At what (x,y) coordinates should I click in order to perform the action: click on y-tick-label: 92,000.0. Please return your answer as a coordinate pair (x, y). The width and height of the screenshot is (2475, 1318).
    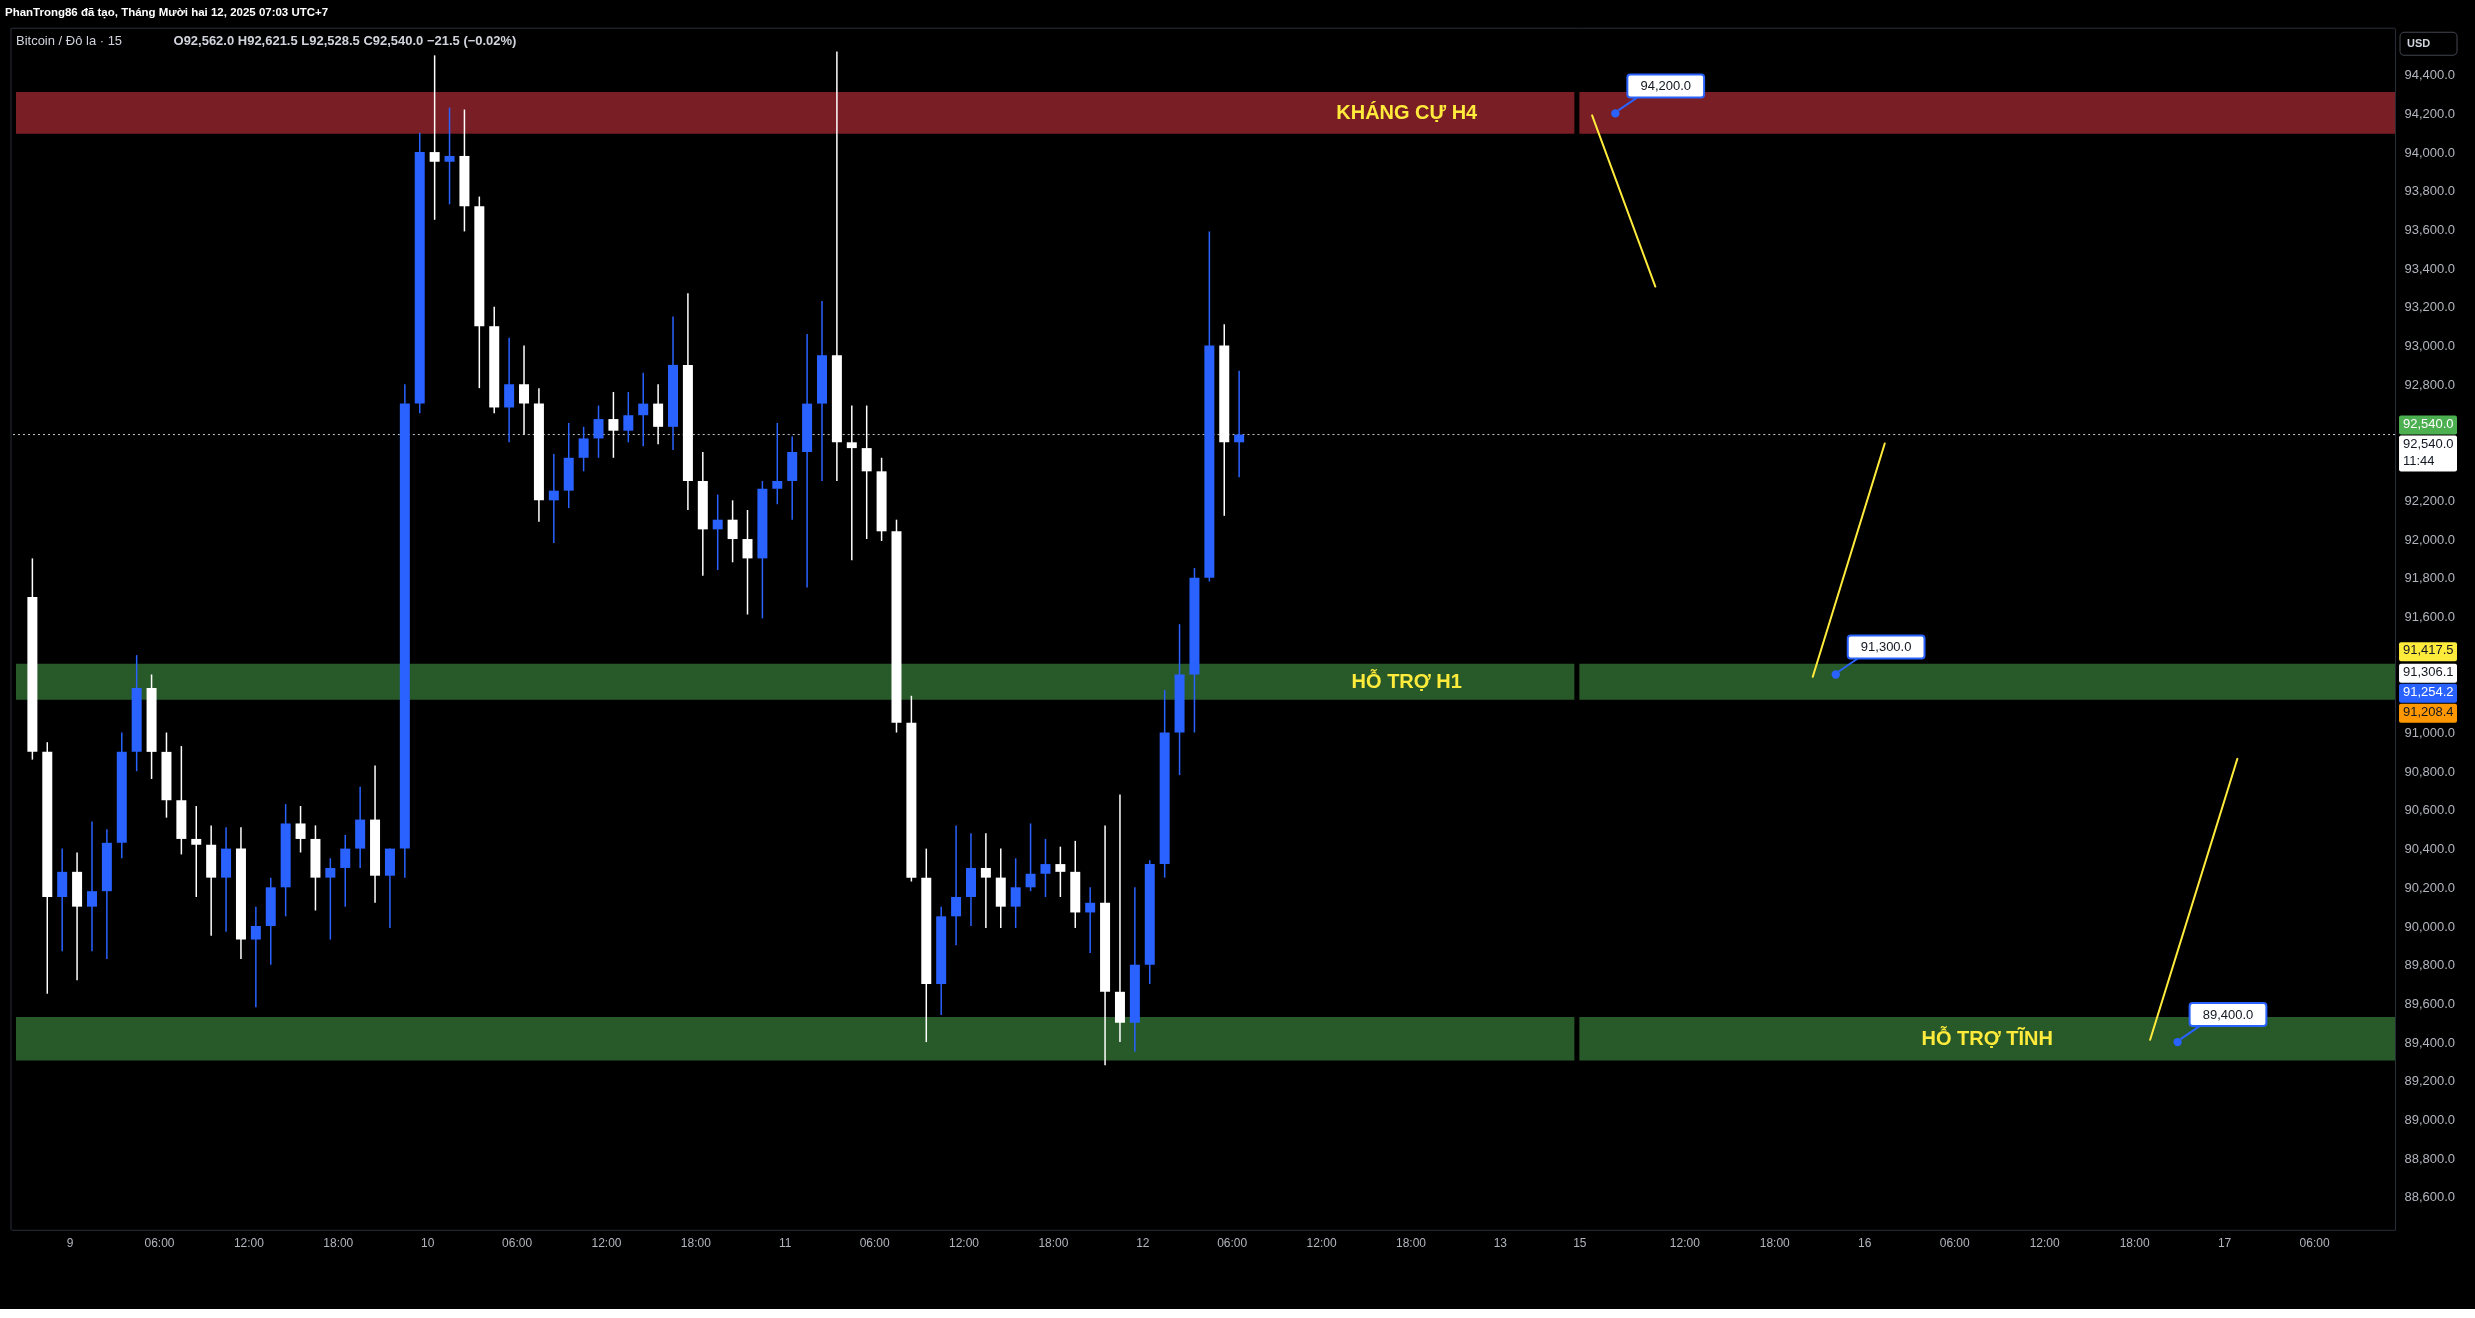
    Looking at the image, I should click on (2430, 539).